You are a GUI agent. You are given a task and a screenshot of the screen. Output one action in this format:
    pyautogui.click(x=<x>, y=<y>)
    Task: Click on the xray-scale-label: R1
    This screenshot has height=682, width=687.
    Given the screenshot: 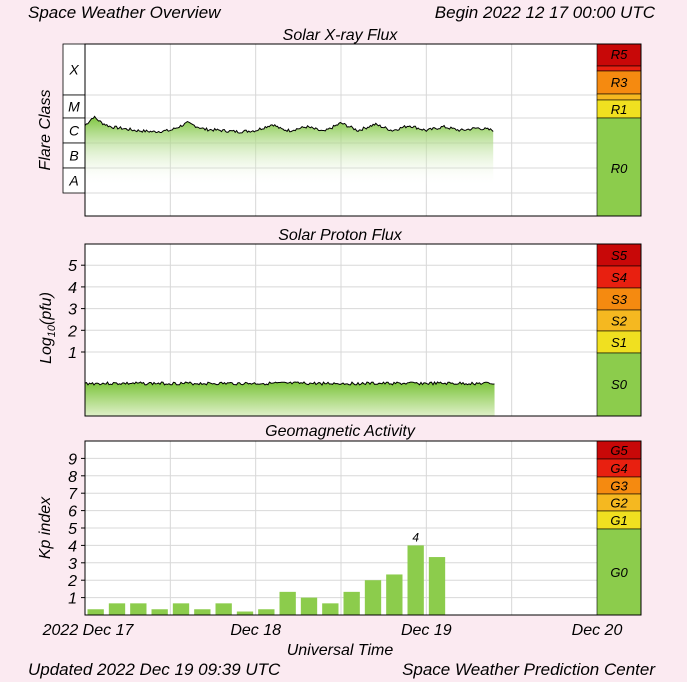 What is the action you would take?
    pyautogui.click(x=619, y=109)
    